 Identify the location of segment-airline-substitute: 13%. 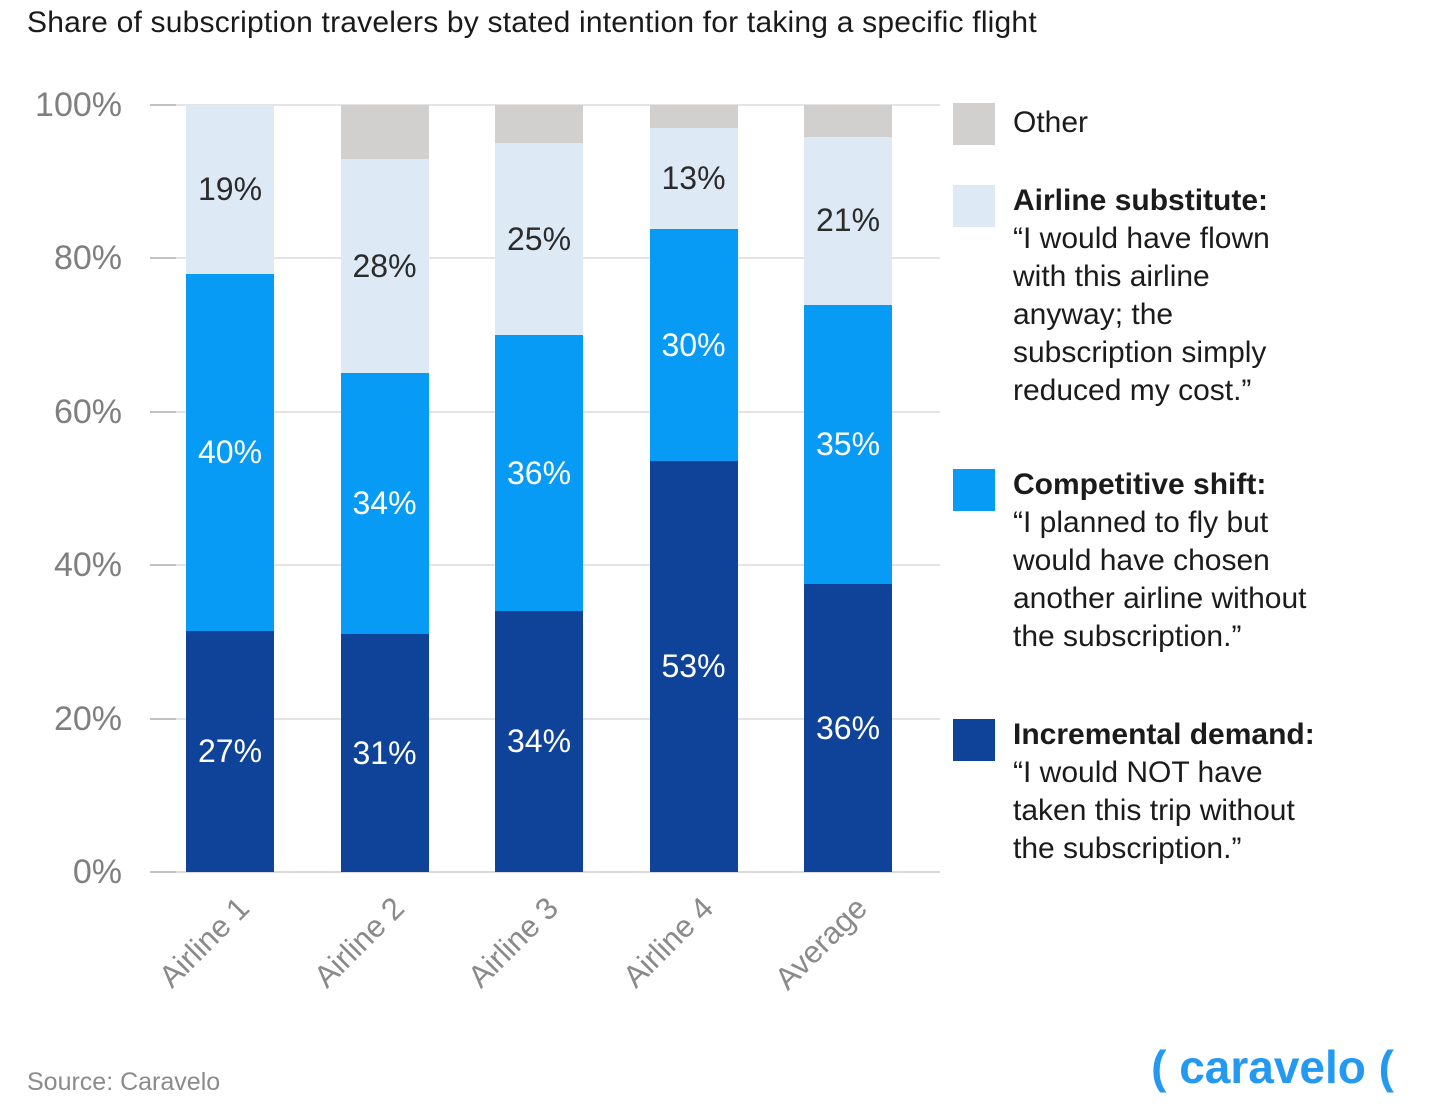
(693, 178).